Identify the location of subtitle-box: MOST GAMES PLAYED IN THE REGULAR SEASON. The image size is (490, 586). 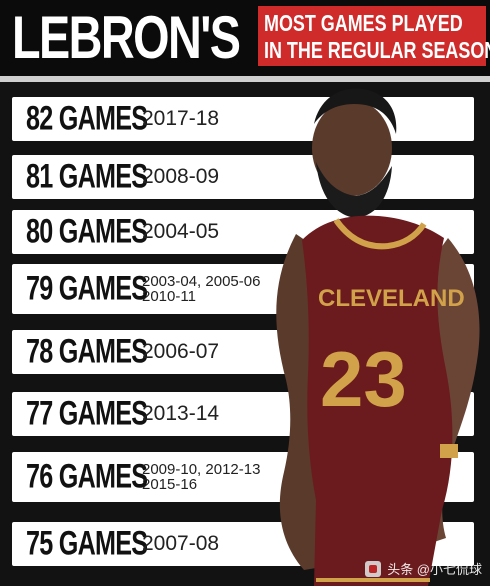
(374, 36).